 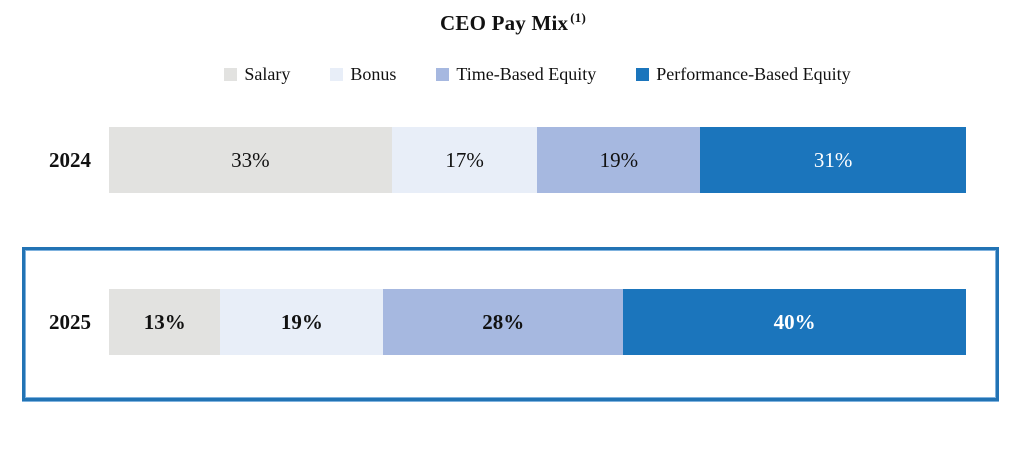 I want to click on bar-segment-2024-time-based-equity: 19%, so click(x=619, y=160).